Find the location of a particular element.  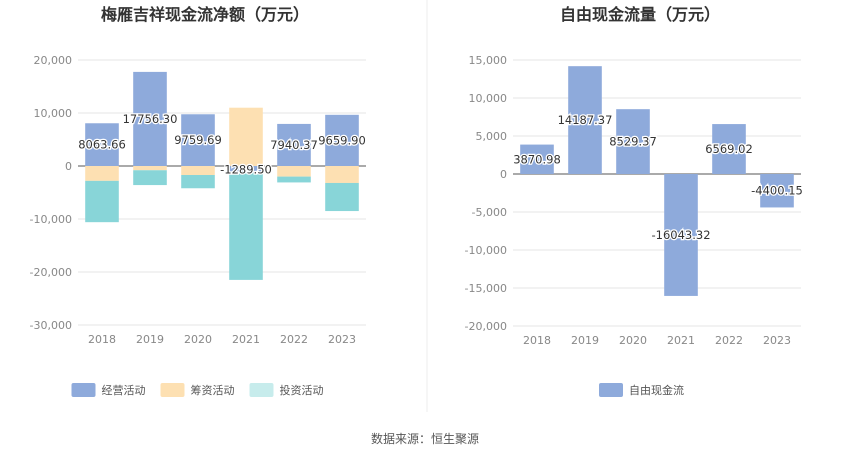

bar-2019-经营活动 is located at coordinates (150, 118).